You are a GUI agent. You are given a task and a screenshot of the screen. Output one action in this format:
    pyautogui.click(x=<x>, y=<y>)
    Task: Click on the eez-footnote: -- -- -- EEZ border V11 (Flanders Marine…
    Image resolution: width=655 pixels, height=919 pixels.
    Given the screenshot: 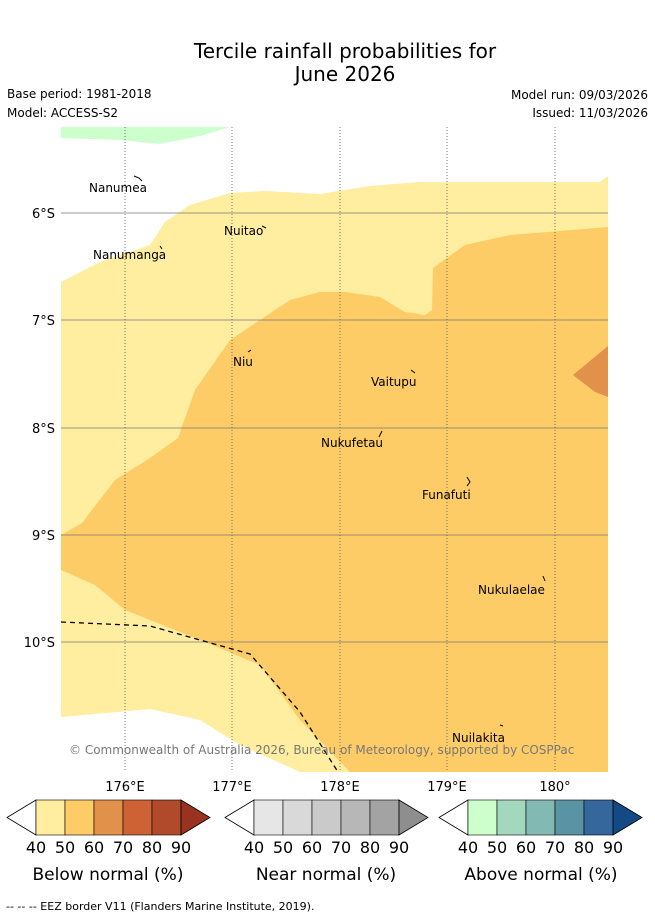 What is the action you would take?
    pyautogui.click(x=160, y=906)
    